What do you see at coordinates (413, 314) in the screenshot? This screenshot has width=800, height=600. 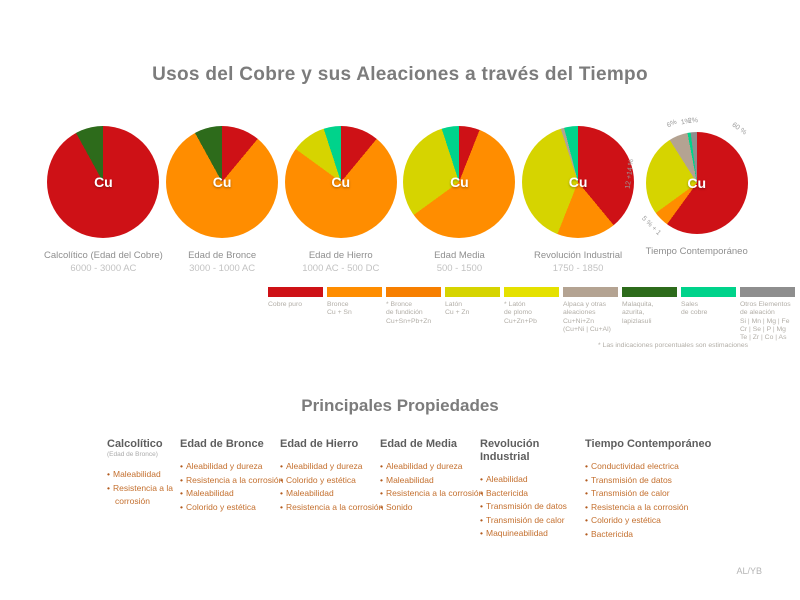 I see `legend-item: * Bronce de fundición Cu+Sn+Pb+Zn` at bounding box center [413, 314].